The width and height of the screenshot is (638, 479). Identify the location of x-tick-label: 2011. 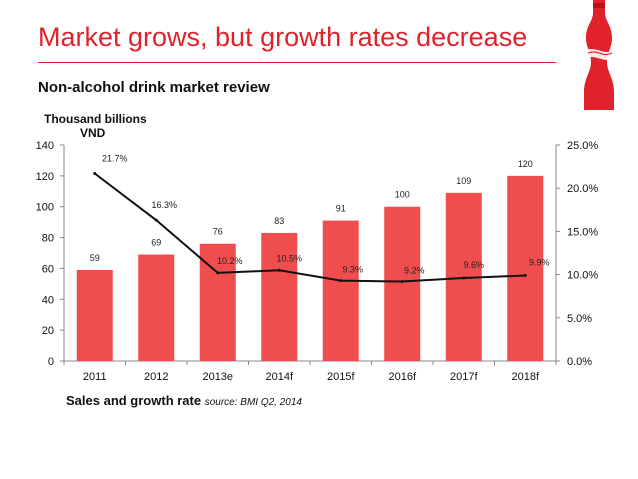
(95, 377).